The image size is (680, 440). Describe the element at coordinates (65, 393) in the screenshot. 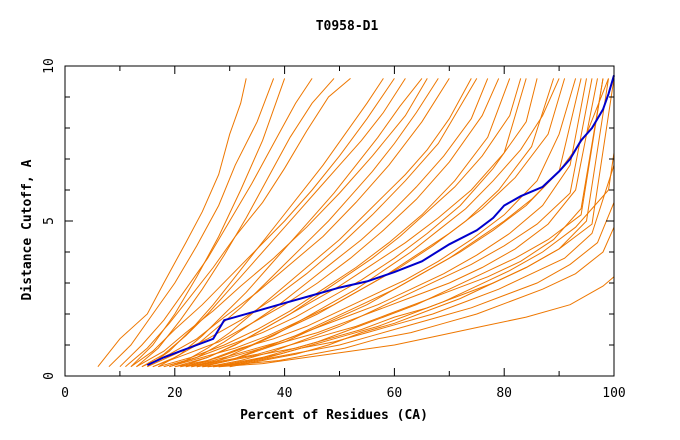

I see `x-tick-label: 0` at that location.